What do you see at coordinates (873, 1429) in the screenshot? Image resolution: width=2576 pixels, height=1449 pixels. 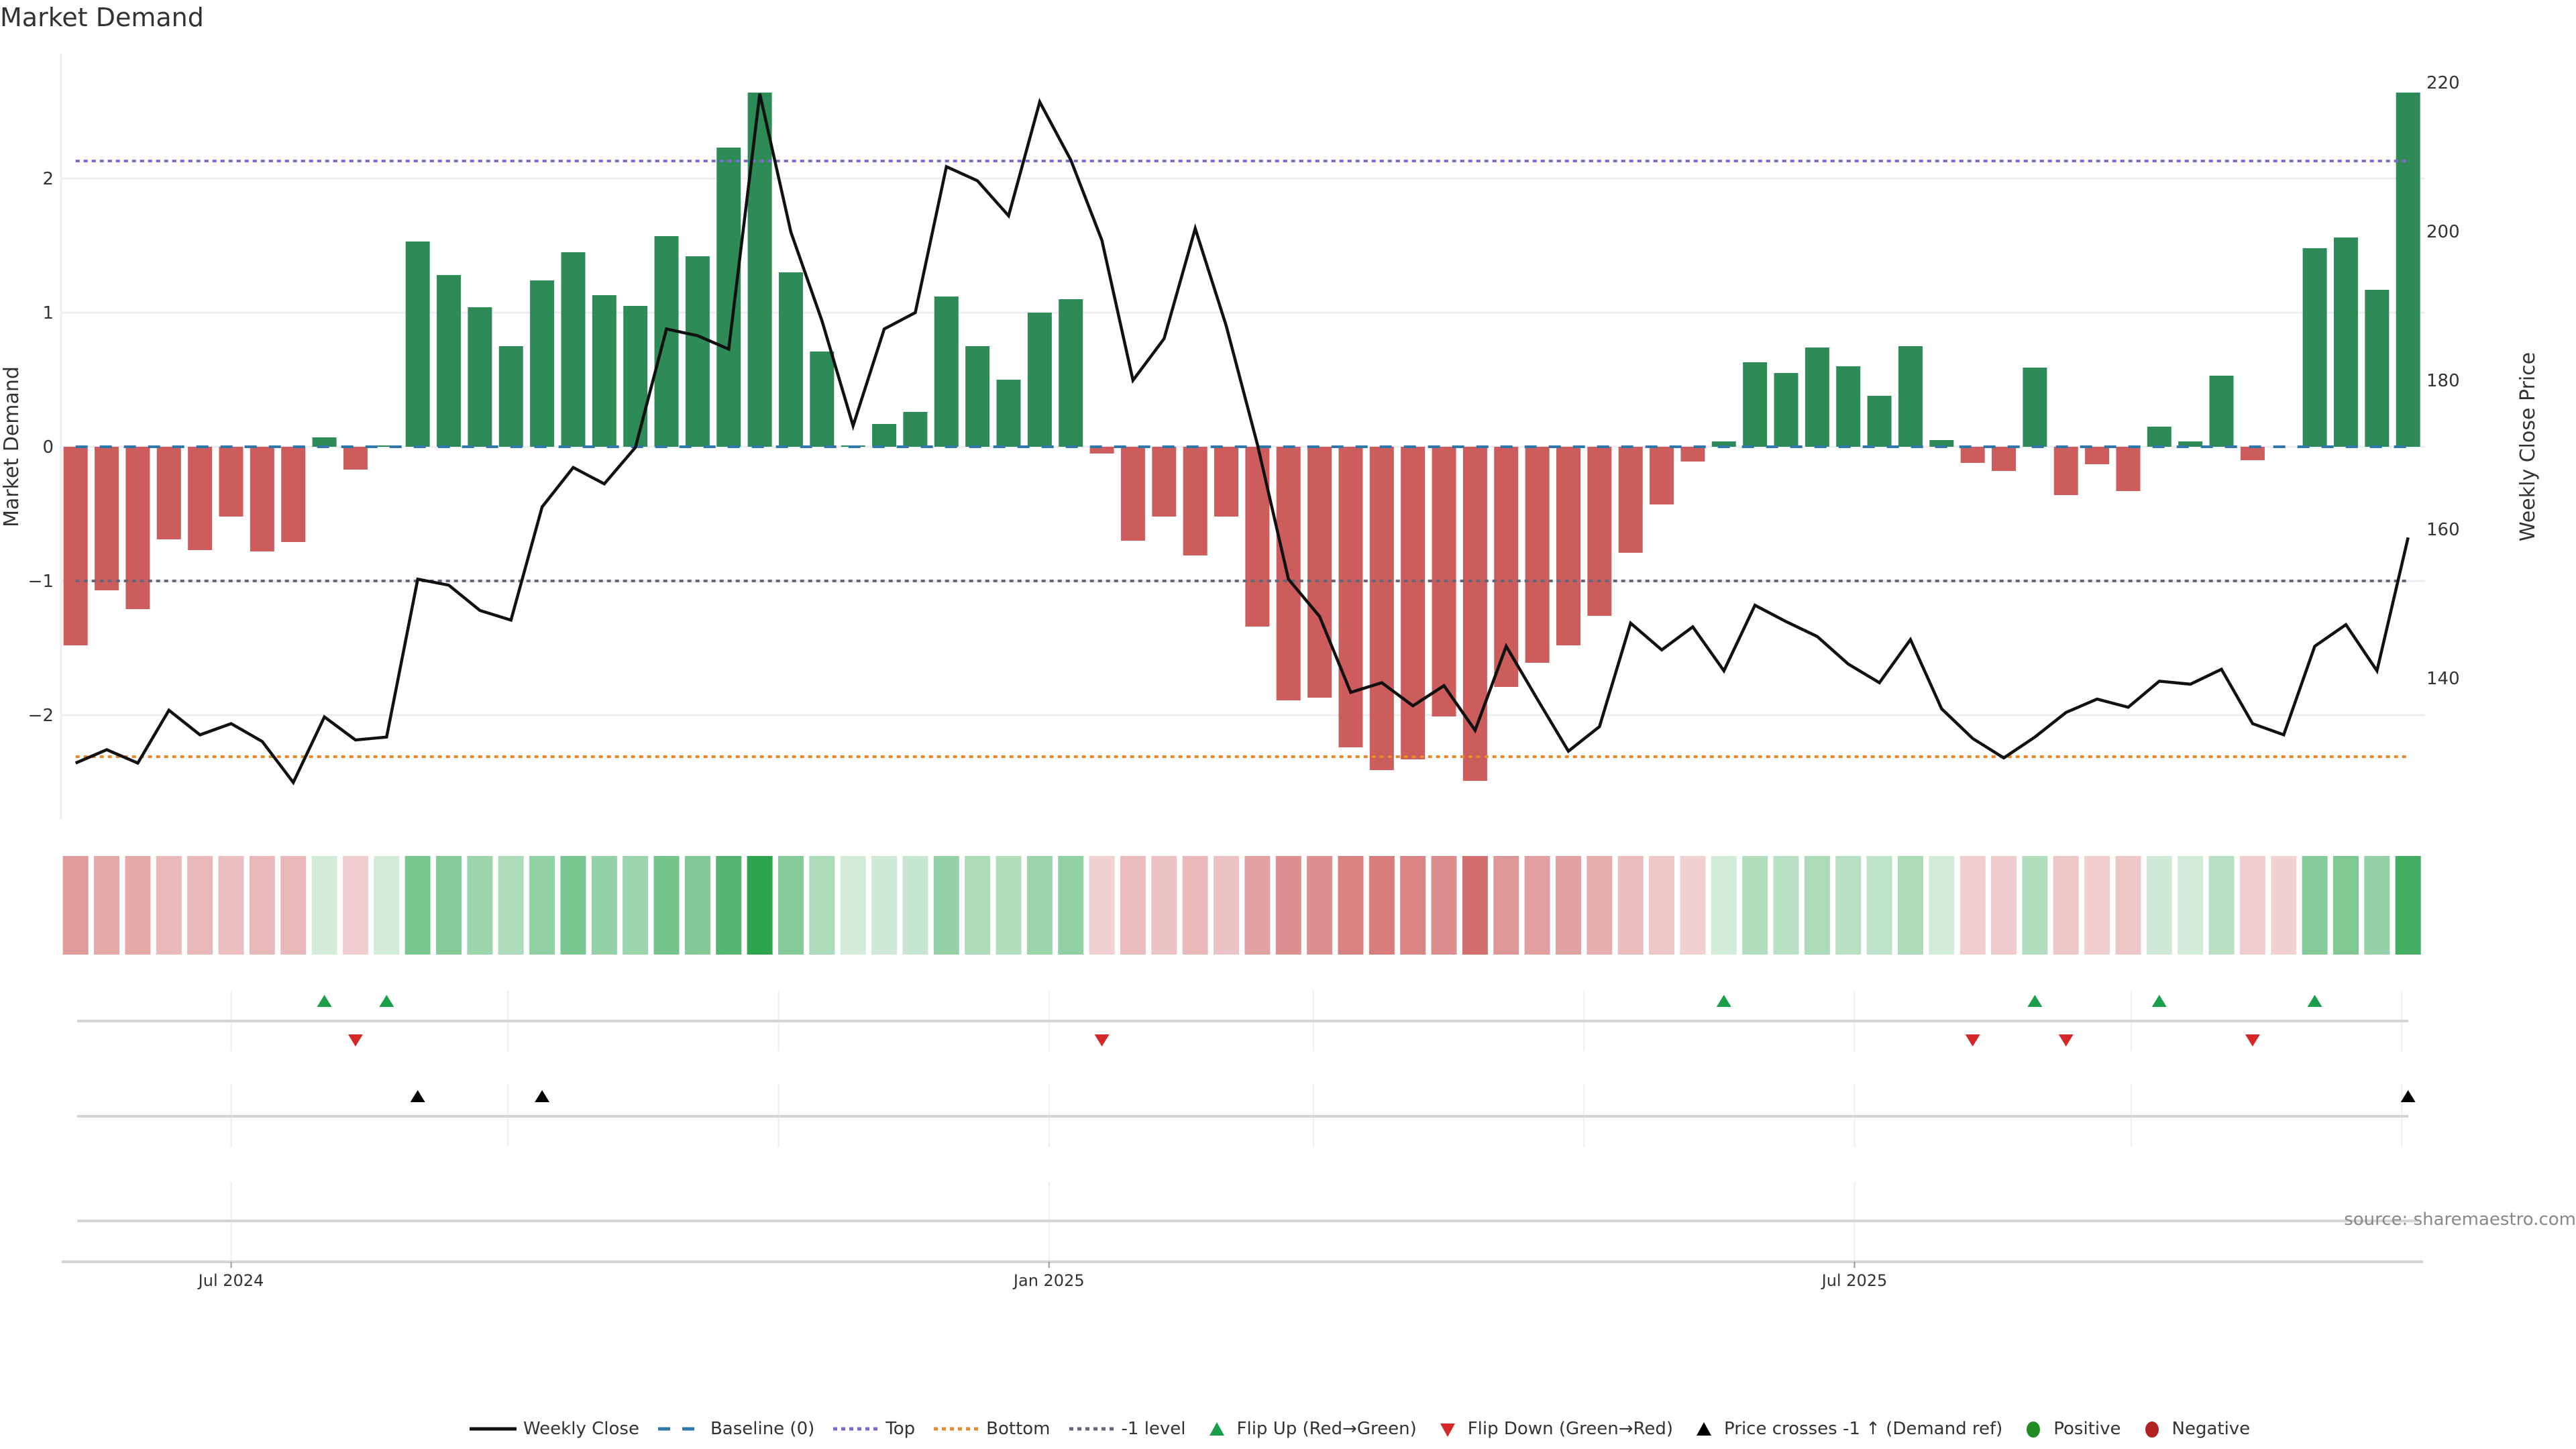 I see `legend-item: Top` at bounding box center [873, 1429].